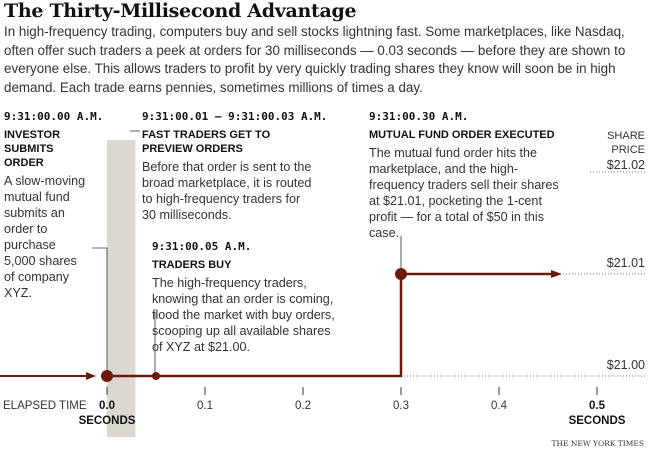 This screenshot has width=650, height=453. Describe the element at coordinates (192, 265) in the screenshot. I see `annotation-heading: TRADERS BUY` at that location.